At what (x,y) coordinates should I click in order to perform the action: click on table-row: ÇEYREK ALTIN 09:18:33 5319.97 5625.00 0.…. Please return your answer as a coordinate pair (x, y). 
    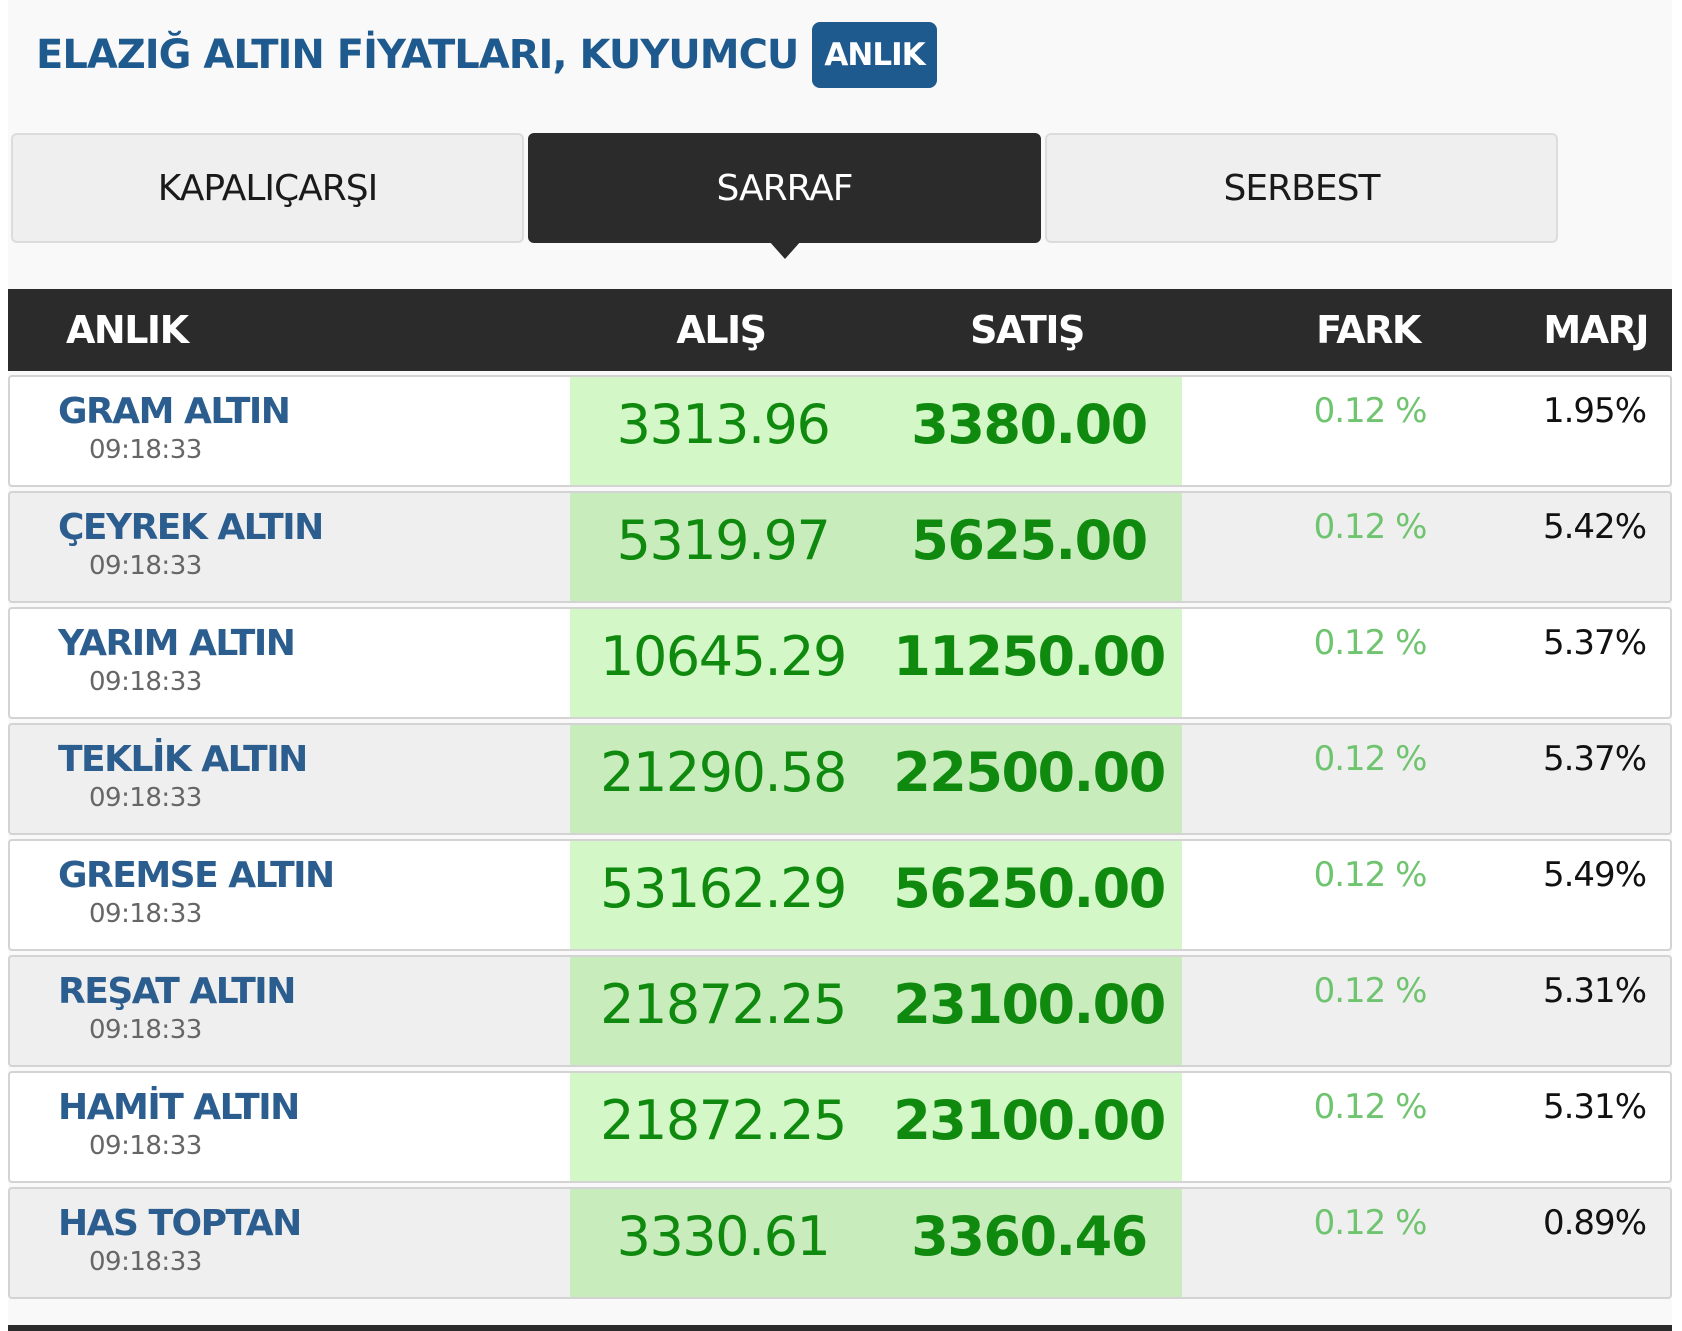
    Looking at the image, I should click on (840, 547).